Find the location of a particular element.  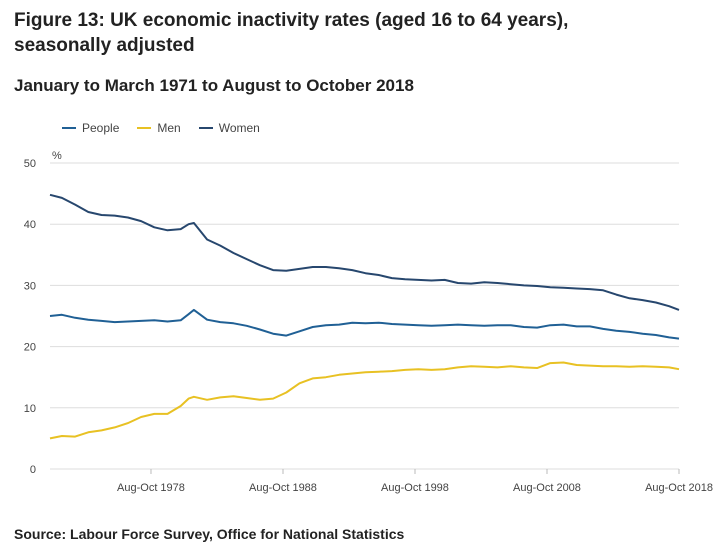

legend-item-people: People is located at coordinates (90, 128).